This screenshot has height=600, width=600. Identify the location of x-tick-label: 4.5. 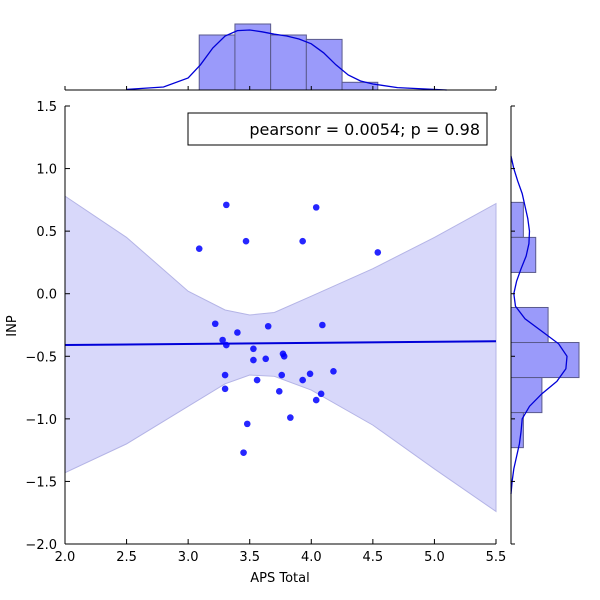
(373, 557).